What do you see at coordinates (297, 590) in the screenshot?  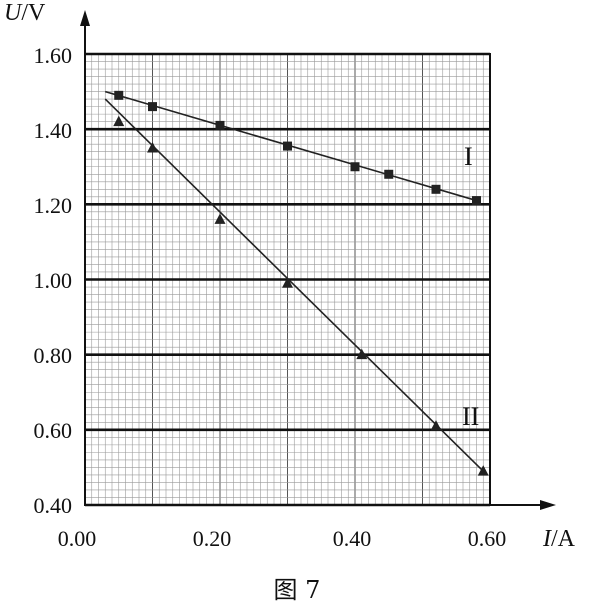 I see `figure-caption: 图 7` at bounding box center [297, 590].